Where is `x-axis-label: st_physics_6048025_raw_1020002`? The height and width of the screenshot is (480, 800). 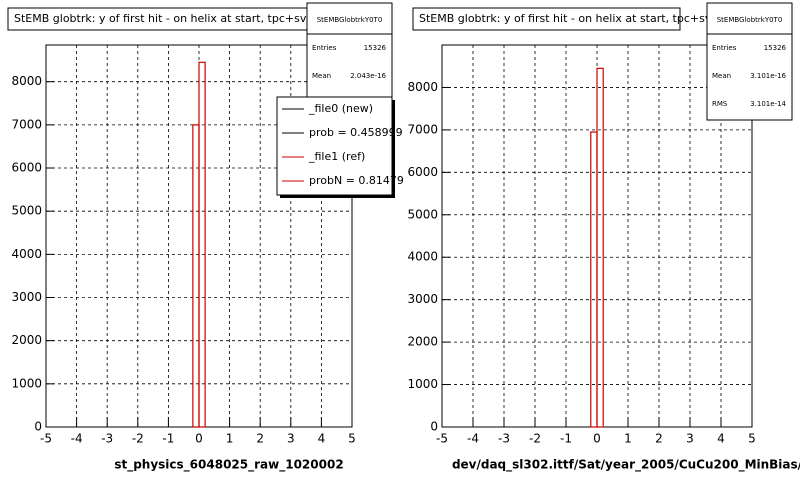
x-axis-label: st_physics_6048025_raw_1020002 is located at coordinates (228, 465).